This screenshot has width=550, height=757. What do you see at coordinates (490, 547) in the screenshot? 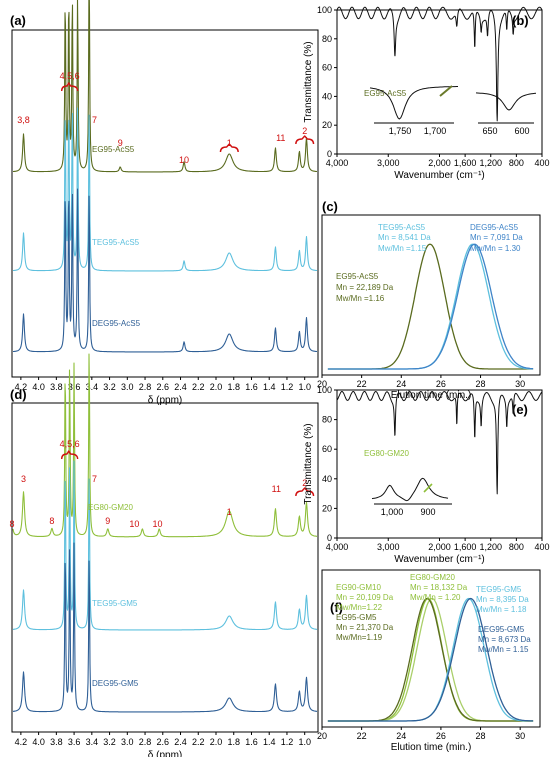
I see `x-tick-label: 1,200` at bounding box center [490, 547].